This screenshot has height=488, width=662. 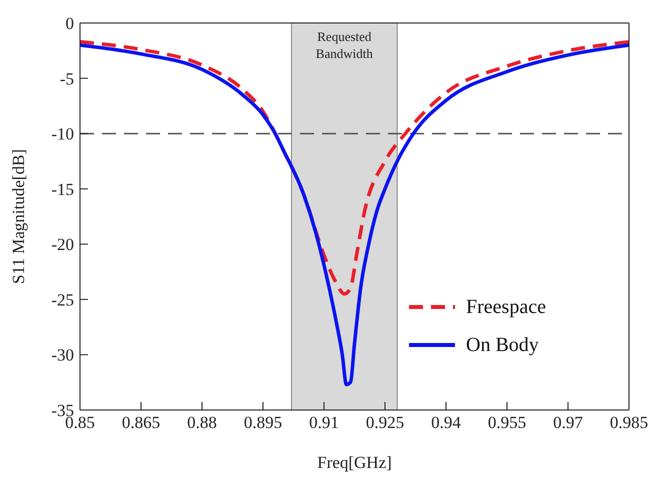 What do you see at coordinates (67, 78) in the screenshot?
I see `y-tick-label: -5` at bounding box center [67, 78].